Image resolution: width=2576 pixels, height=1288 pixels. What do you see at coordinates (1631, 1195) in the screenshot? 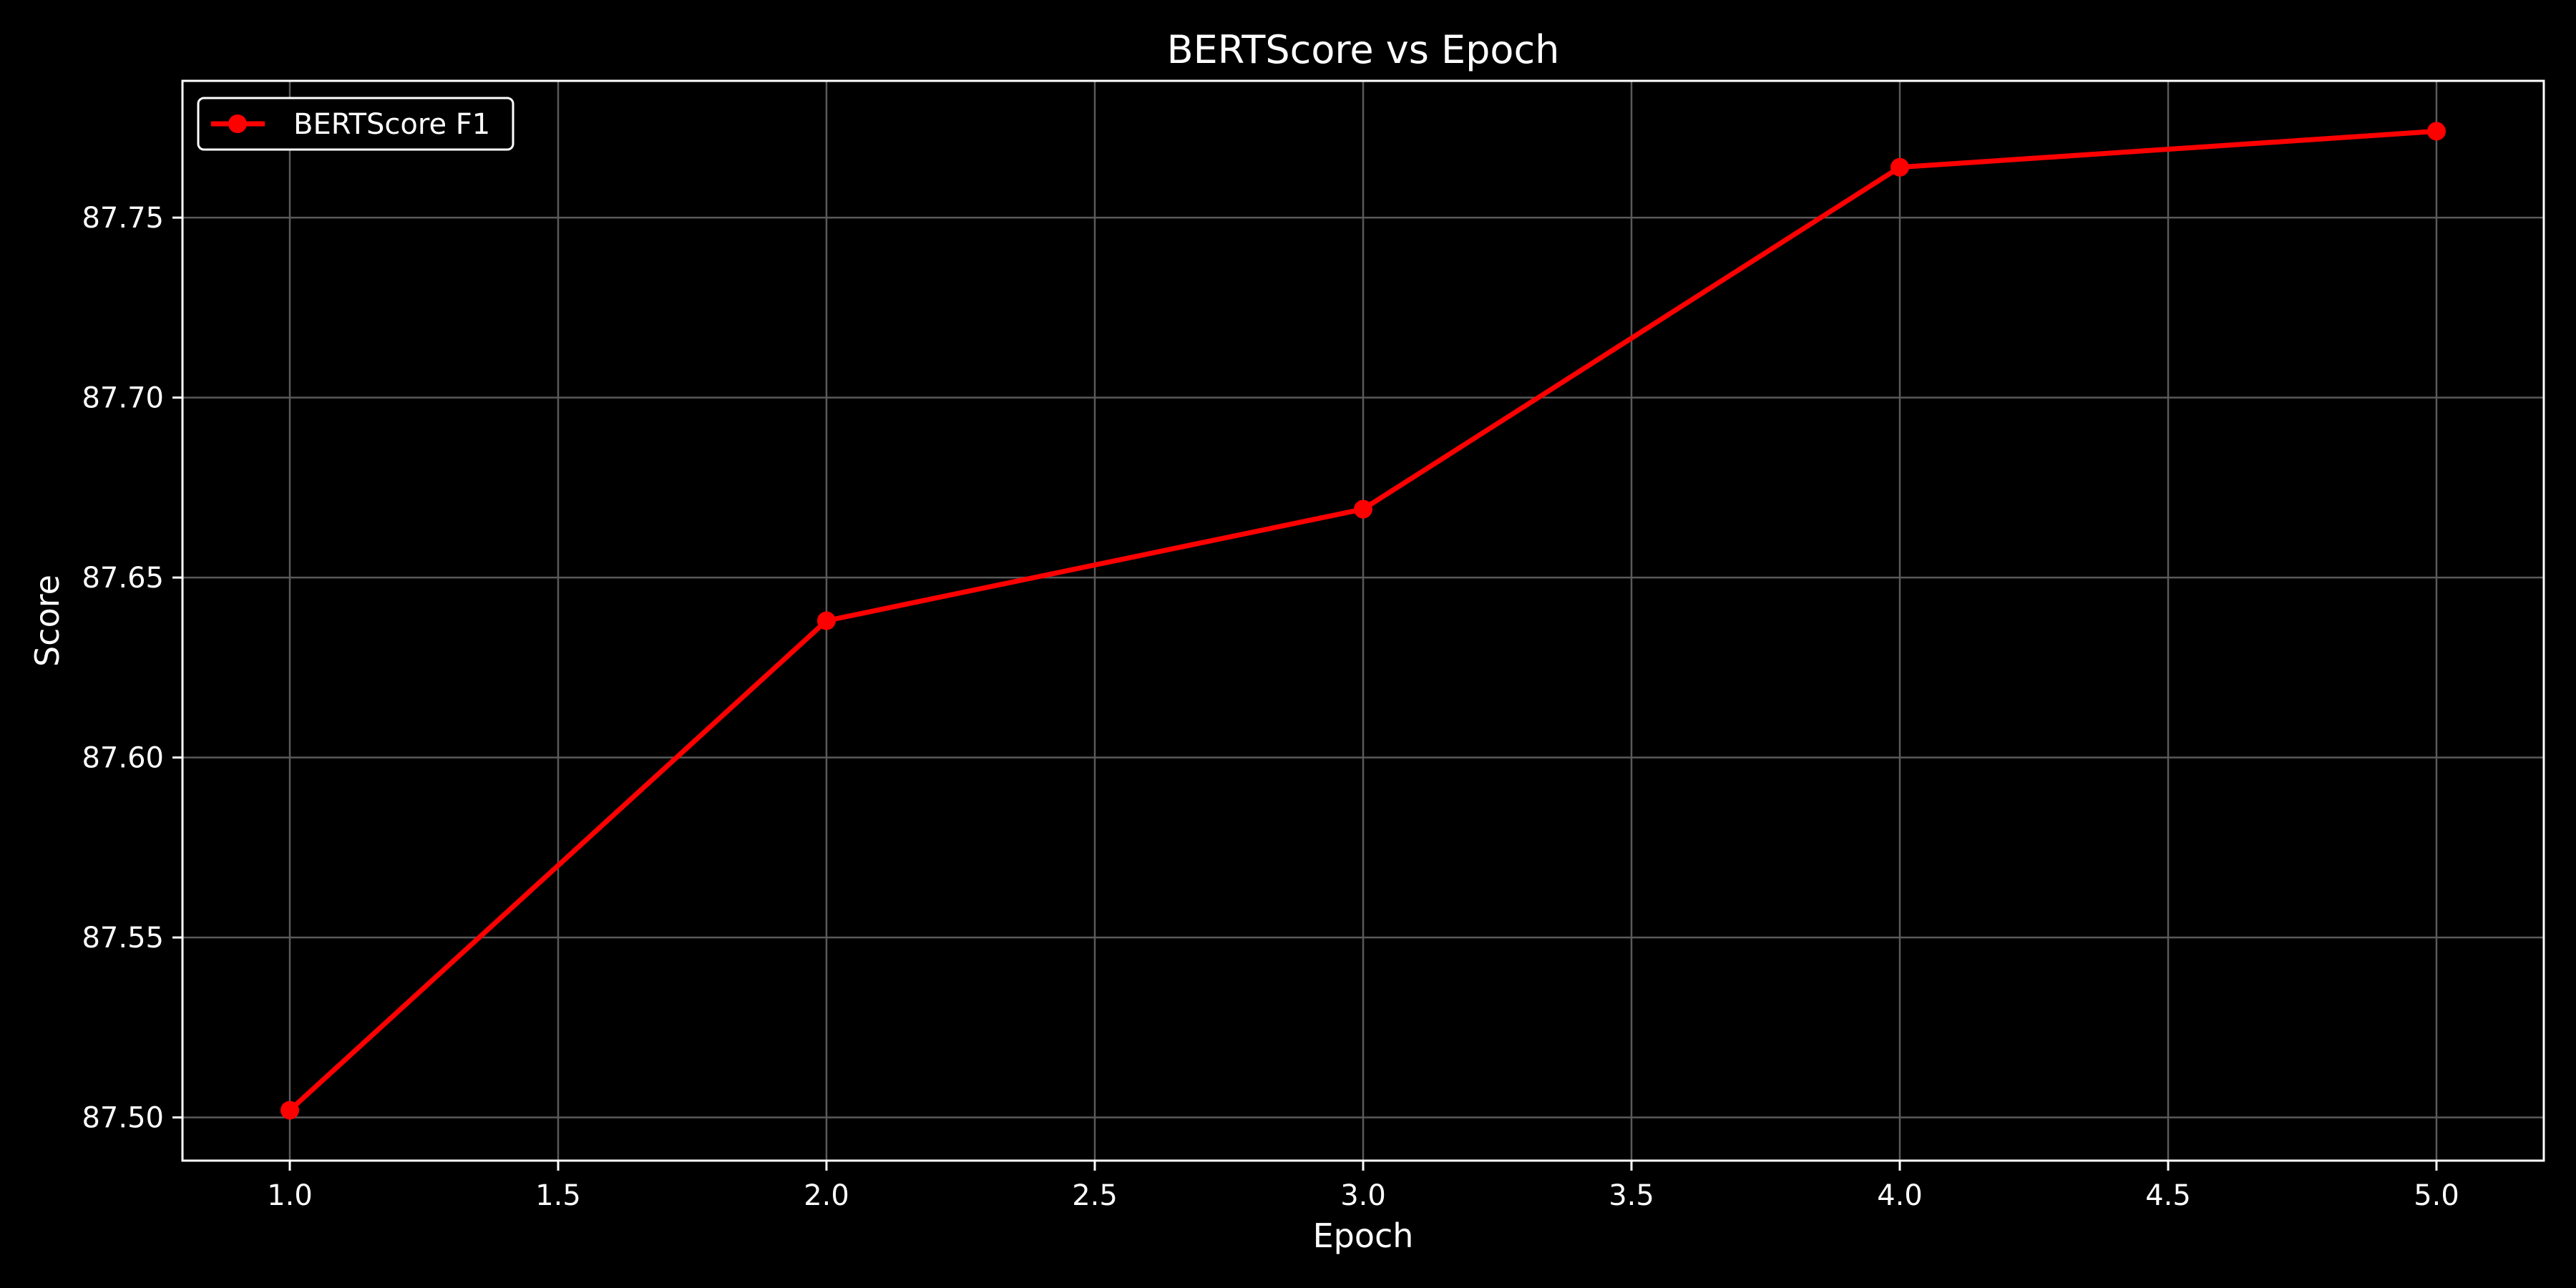
I see `x-tick-label: 3.5` at bounding box center [1631, 1195].